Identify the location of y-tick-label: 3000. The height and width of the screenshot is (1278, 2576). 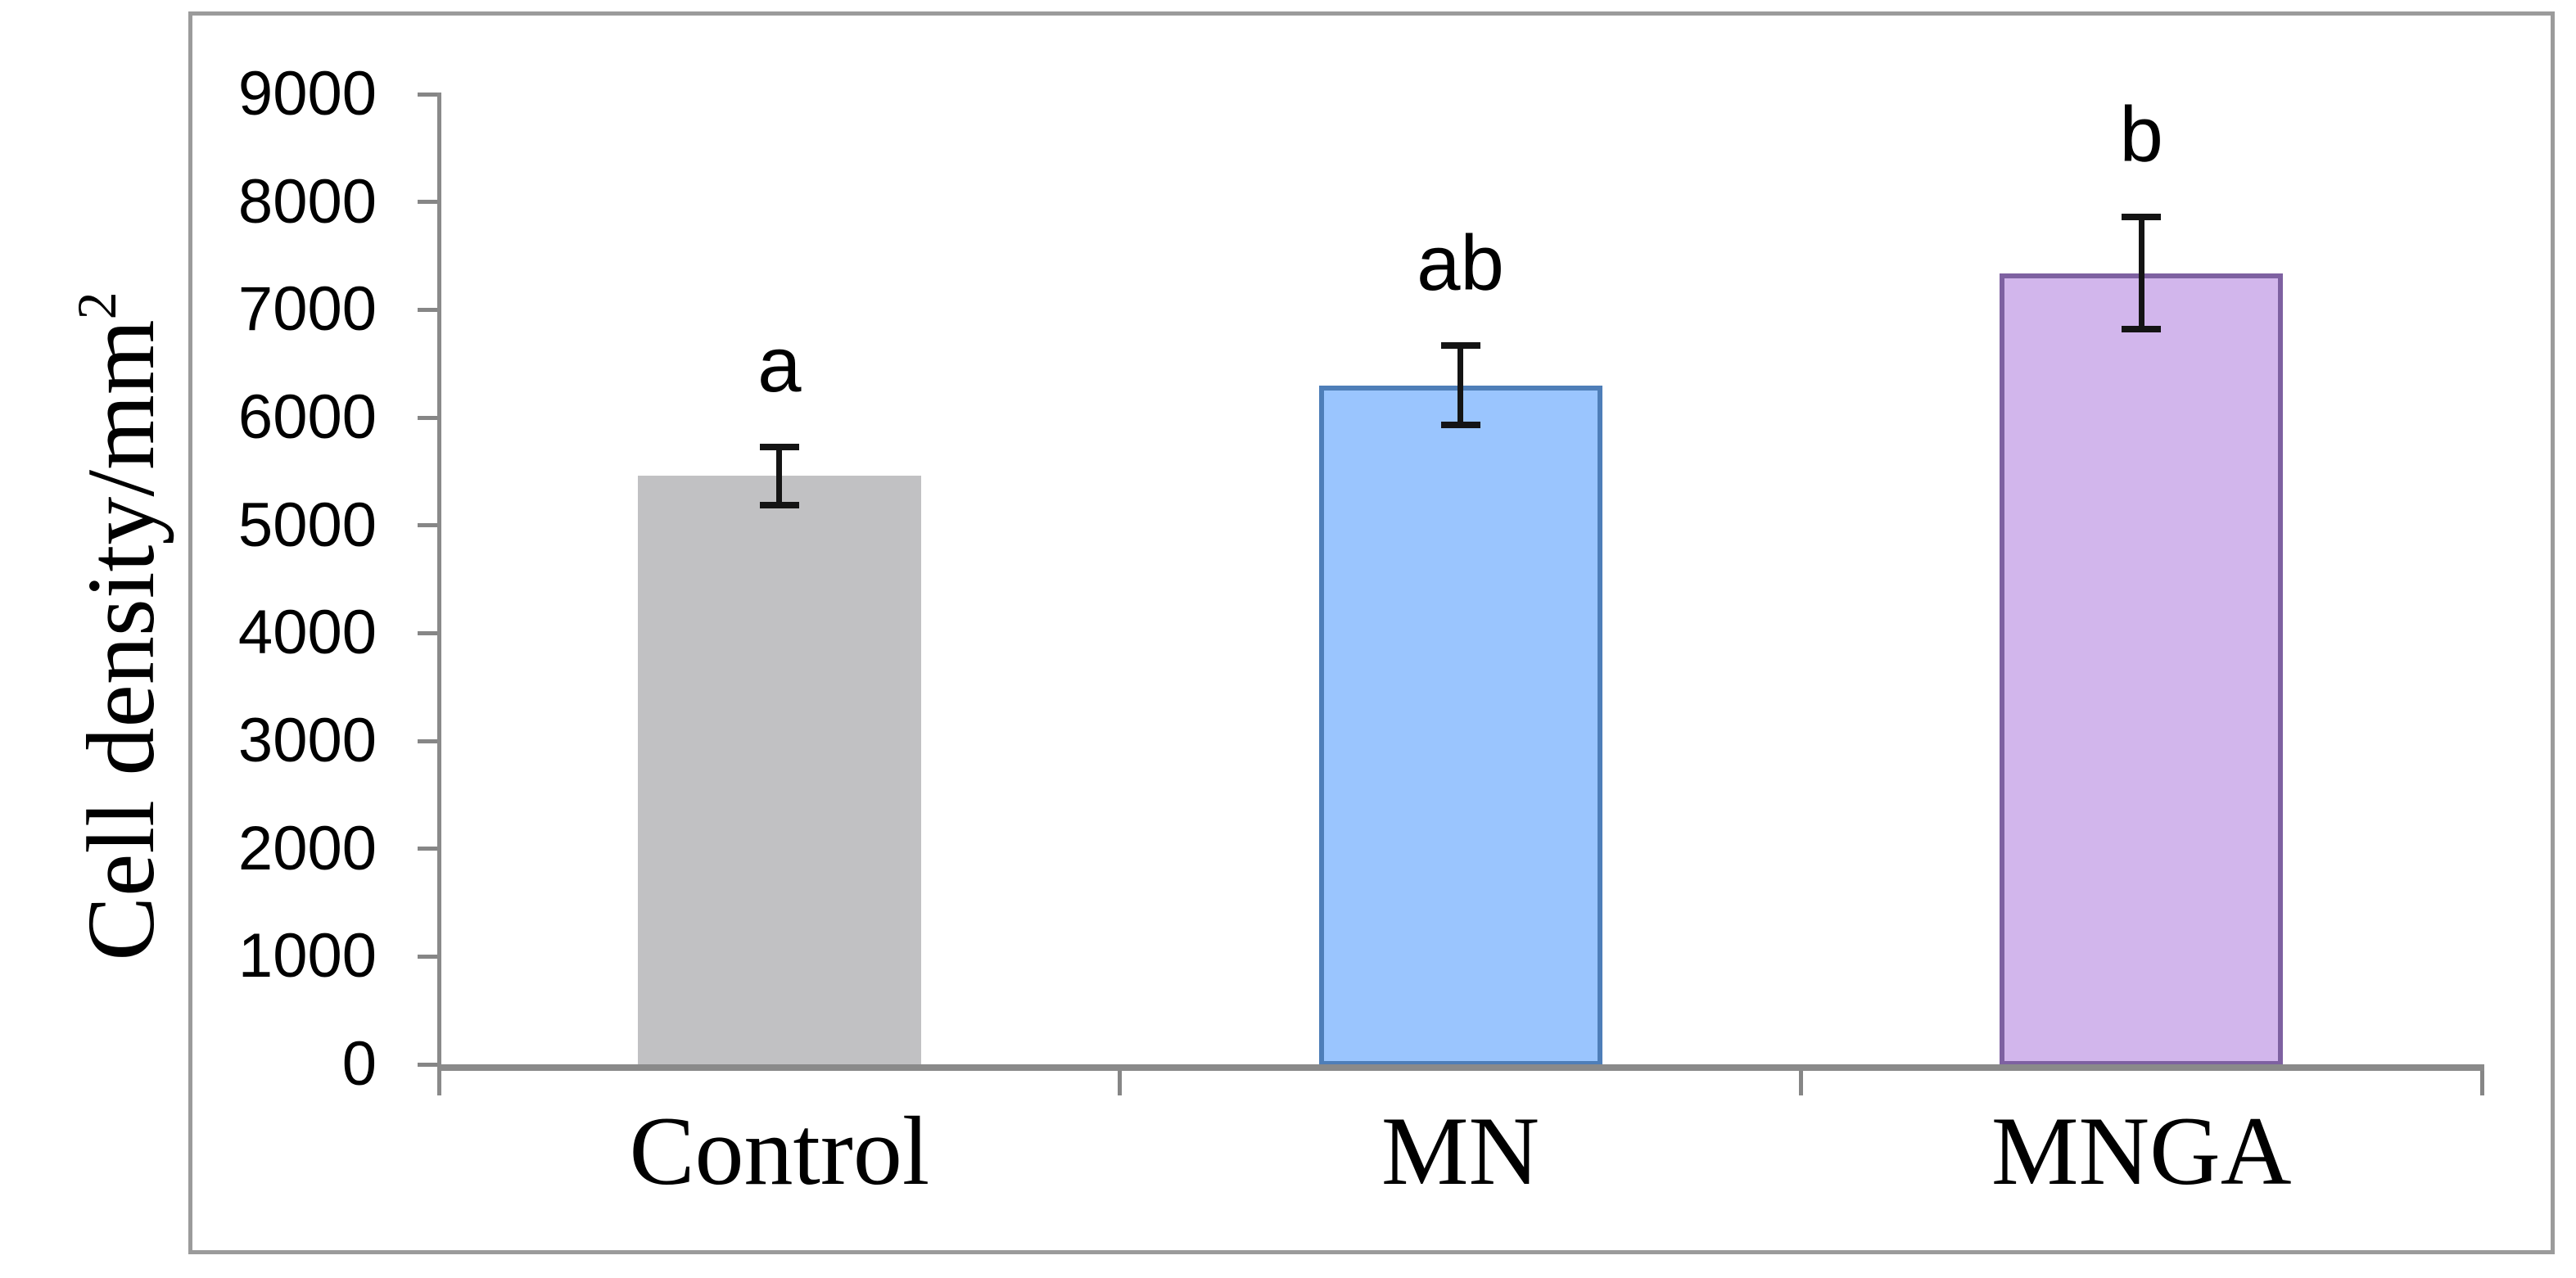
(307, 740).